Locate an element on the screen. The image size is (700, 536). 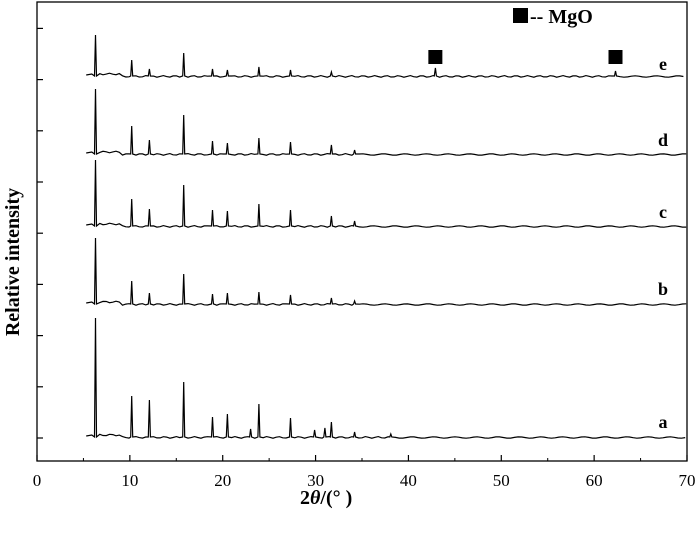
y-axis-title: Relative intensity is located at coordinates (13, 262).